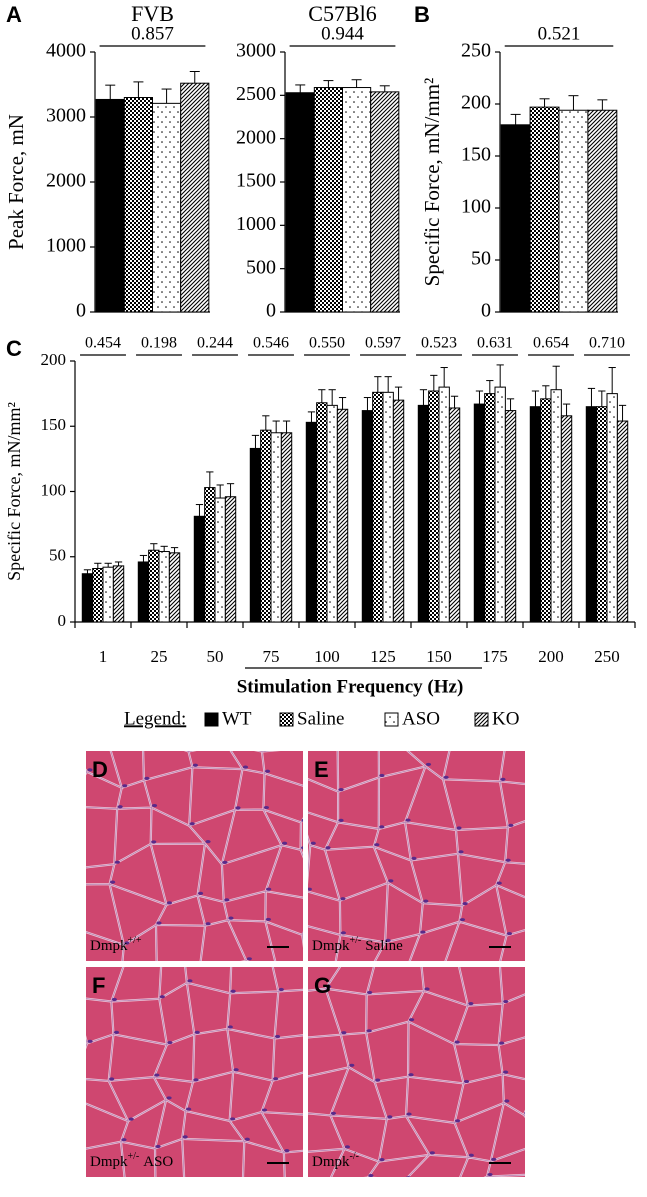 This screenshot has height=1197, width=647. Describe the element at coordinates (384, 946) in the screenshot. I see `caption-suffix: Saline` at that location.